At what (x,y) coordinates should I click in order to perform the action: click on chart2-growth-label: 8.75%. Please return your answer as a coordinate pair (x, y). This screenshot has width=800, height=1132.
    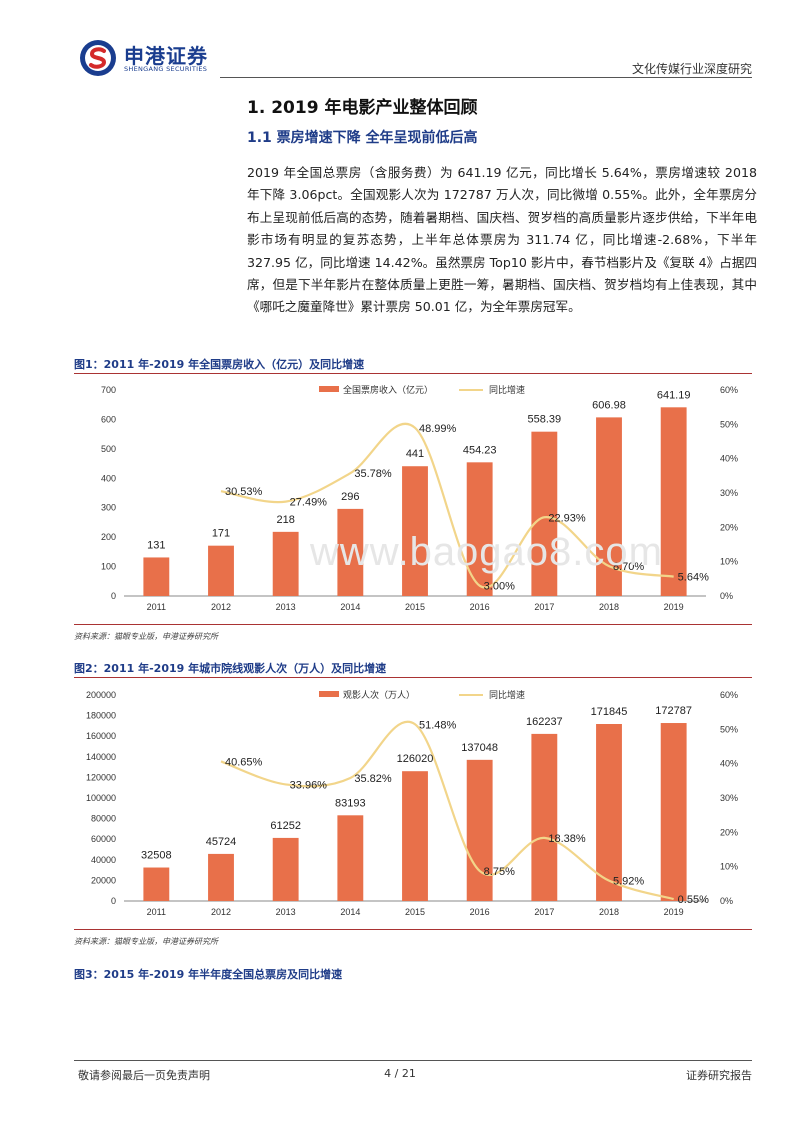
    Looking at the image, I should click on (499, 872).